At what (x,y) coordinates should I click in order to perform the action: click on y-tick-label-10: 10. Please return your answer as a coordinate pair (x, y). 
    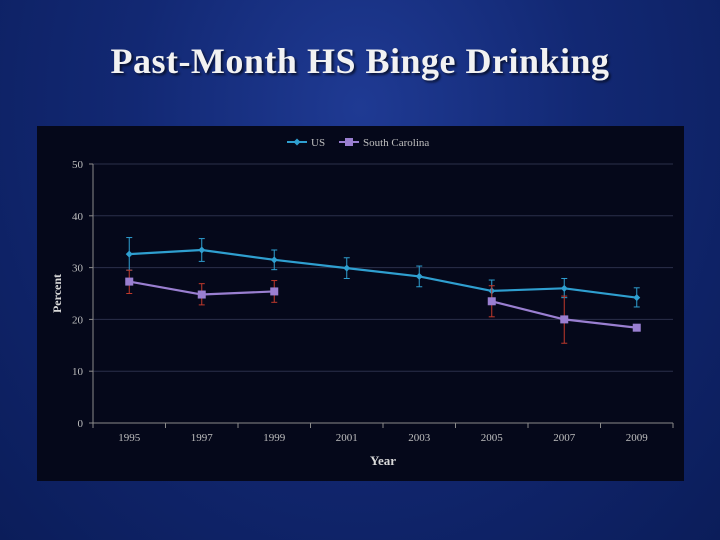
    Looking at the image, I should click on (78, 372).